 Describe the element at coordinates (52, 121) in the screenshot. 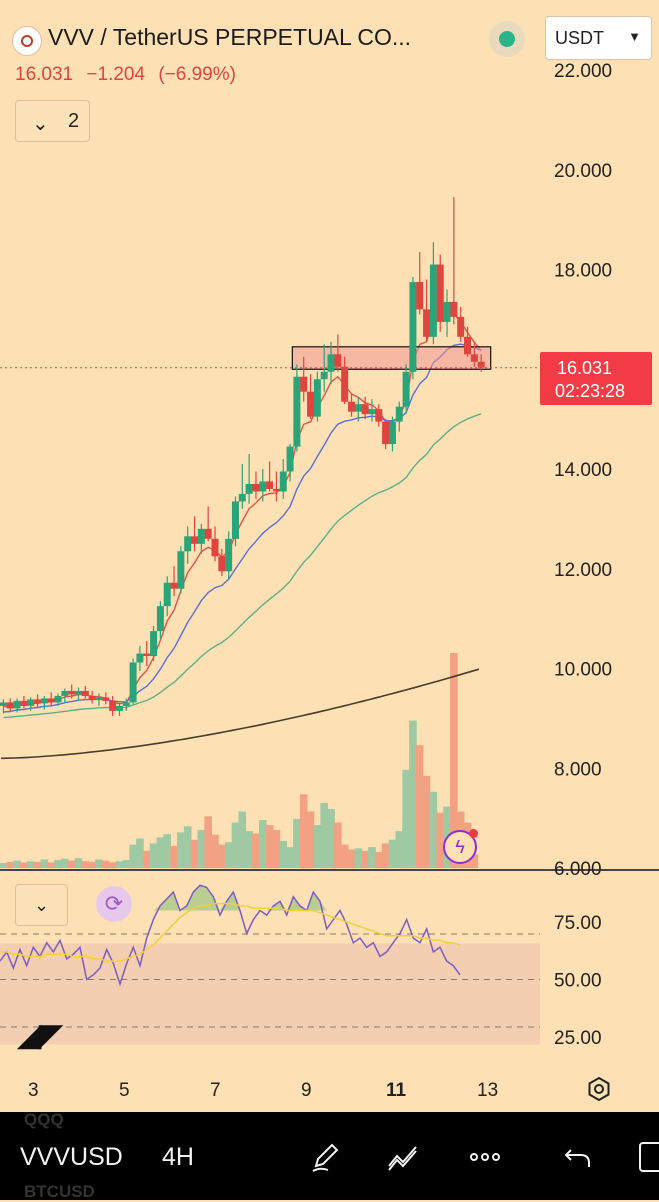

I see `indicators-collapse-button: ⌄ 2` at that location.